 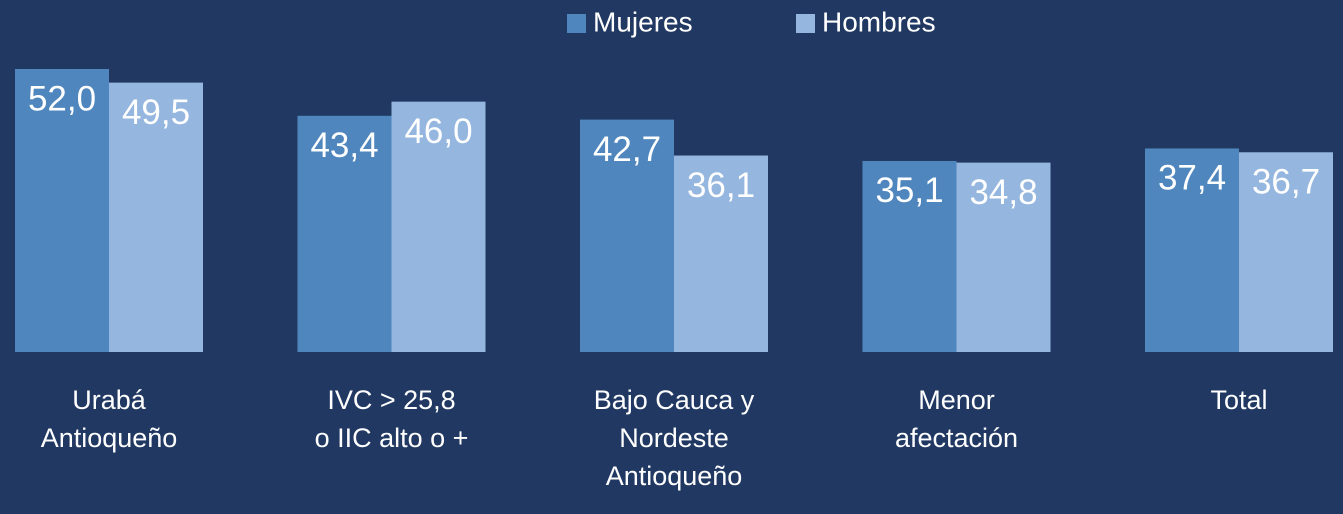 What do you see at coordinates (721, 185) in the screenshot?
I see `value-label: 36,1` at bounding box center [721, 185].